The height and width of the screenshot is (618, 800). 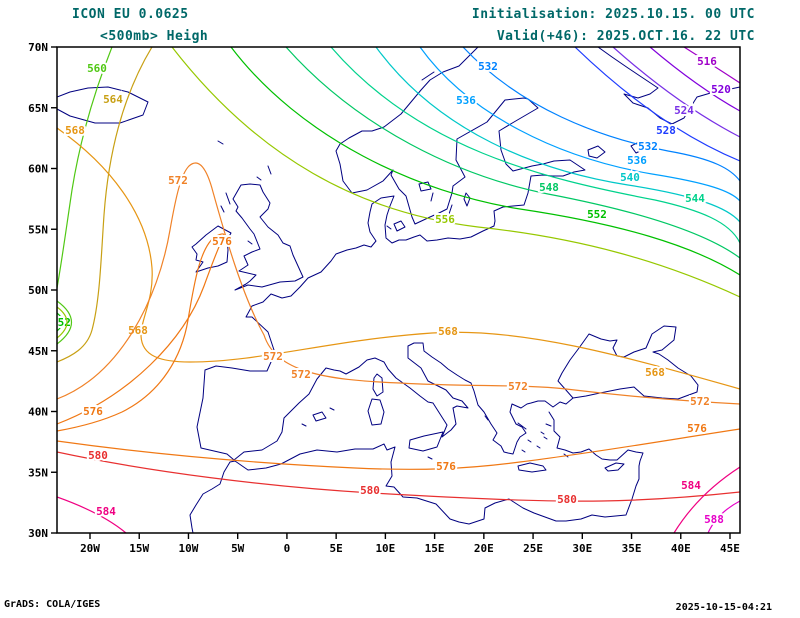 I want to click on contour-540-label: 540, so click(x=630, y=177).